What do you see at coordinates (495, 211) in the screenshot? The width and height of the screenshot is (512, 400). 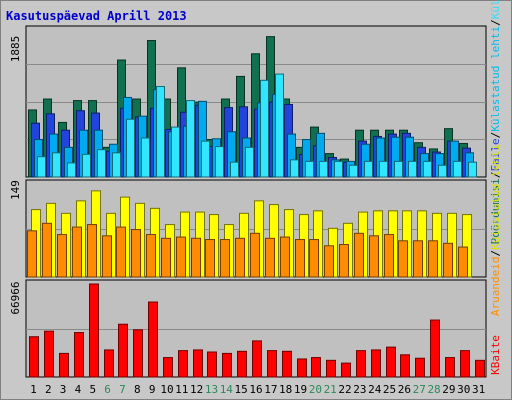 I see `legend-item-0-0: Pöördumisi` at bounding box center [495, 211].